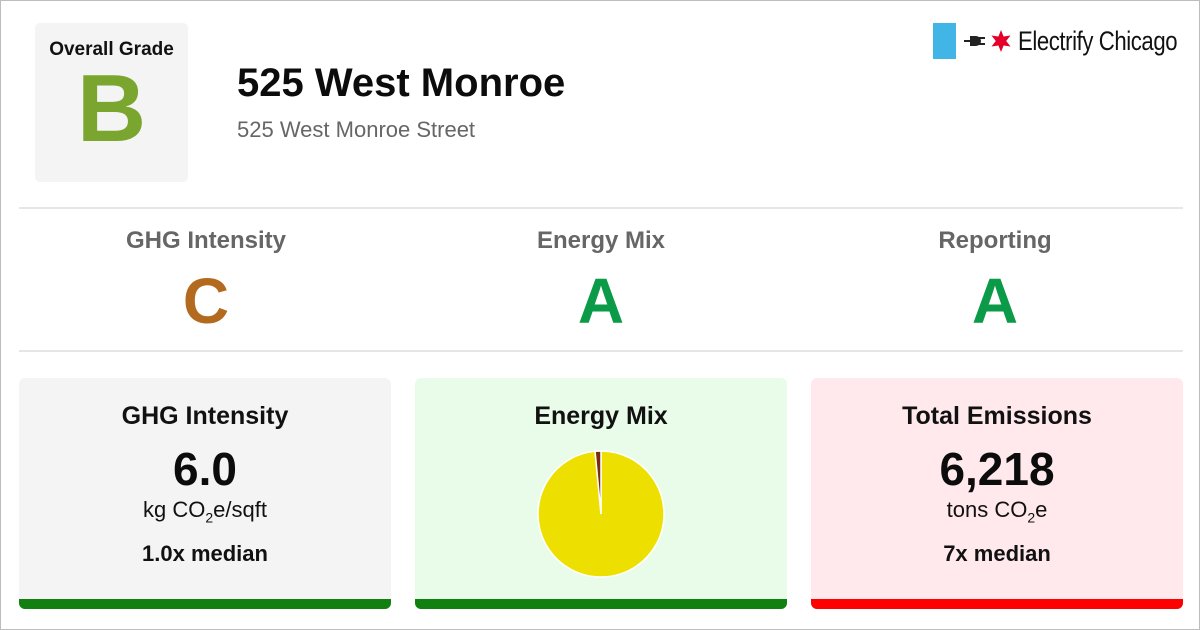 This screenshot has width=1200, height=630. What do you see at coordinates (1098, 40) in the screenshot?
I see `brand-name: Electrify Chicago` at bounding box center [1098, 40].